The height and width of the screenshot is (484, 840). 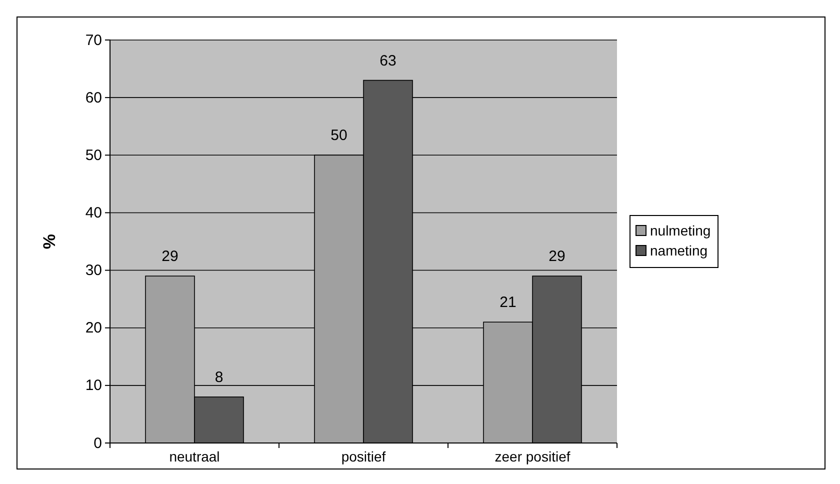 What do you see at coordinates (680, 230) in the screenshot?
I see `legend-label: nulmeting` at bounding box center [680, 230].